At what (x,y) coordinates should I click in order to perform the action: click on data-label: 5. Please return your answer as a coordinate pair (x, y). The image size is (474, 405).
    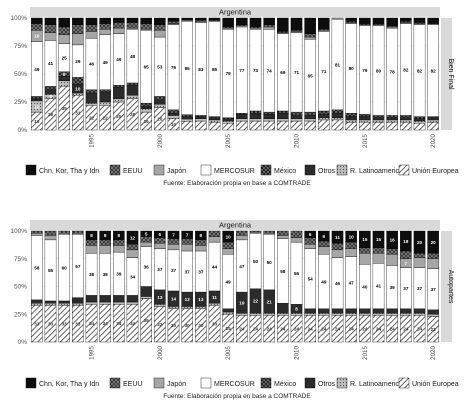
    Looking at the image, I should click on (146, 234).